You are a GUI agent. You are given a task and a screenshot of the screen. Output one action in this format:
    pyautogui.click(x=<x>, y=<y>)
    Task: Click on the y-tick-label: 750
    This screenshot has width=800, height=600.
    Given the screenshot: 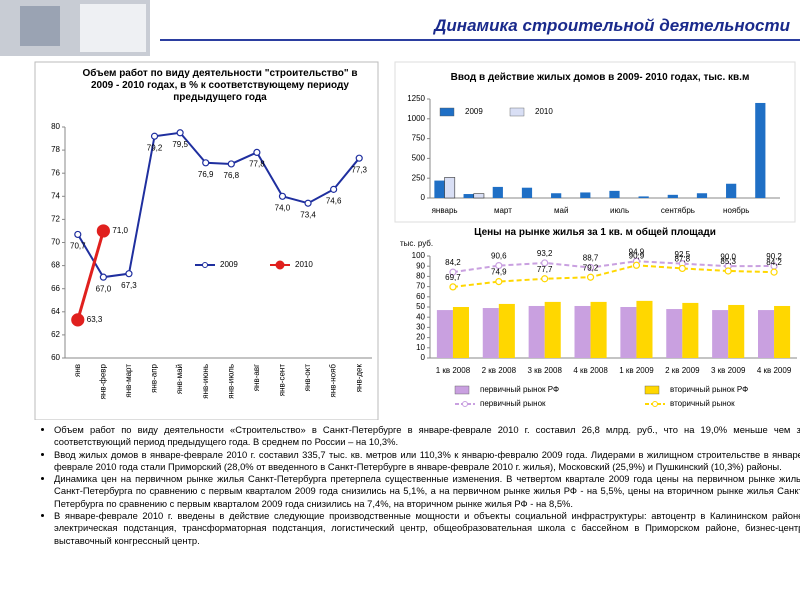 What is the action you would take?
    pyautogui.click(x=419, y=138)
    